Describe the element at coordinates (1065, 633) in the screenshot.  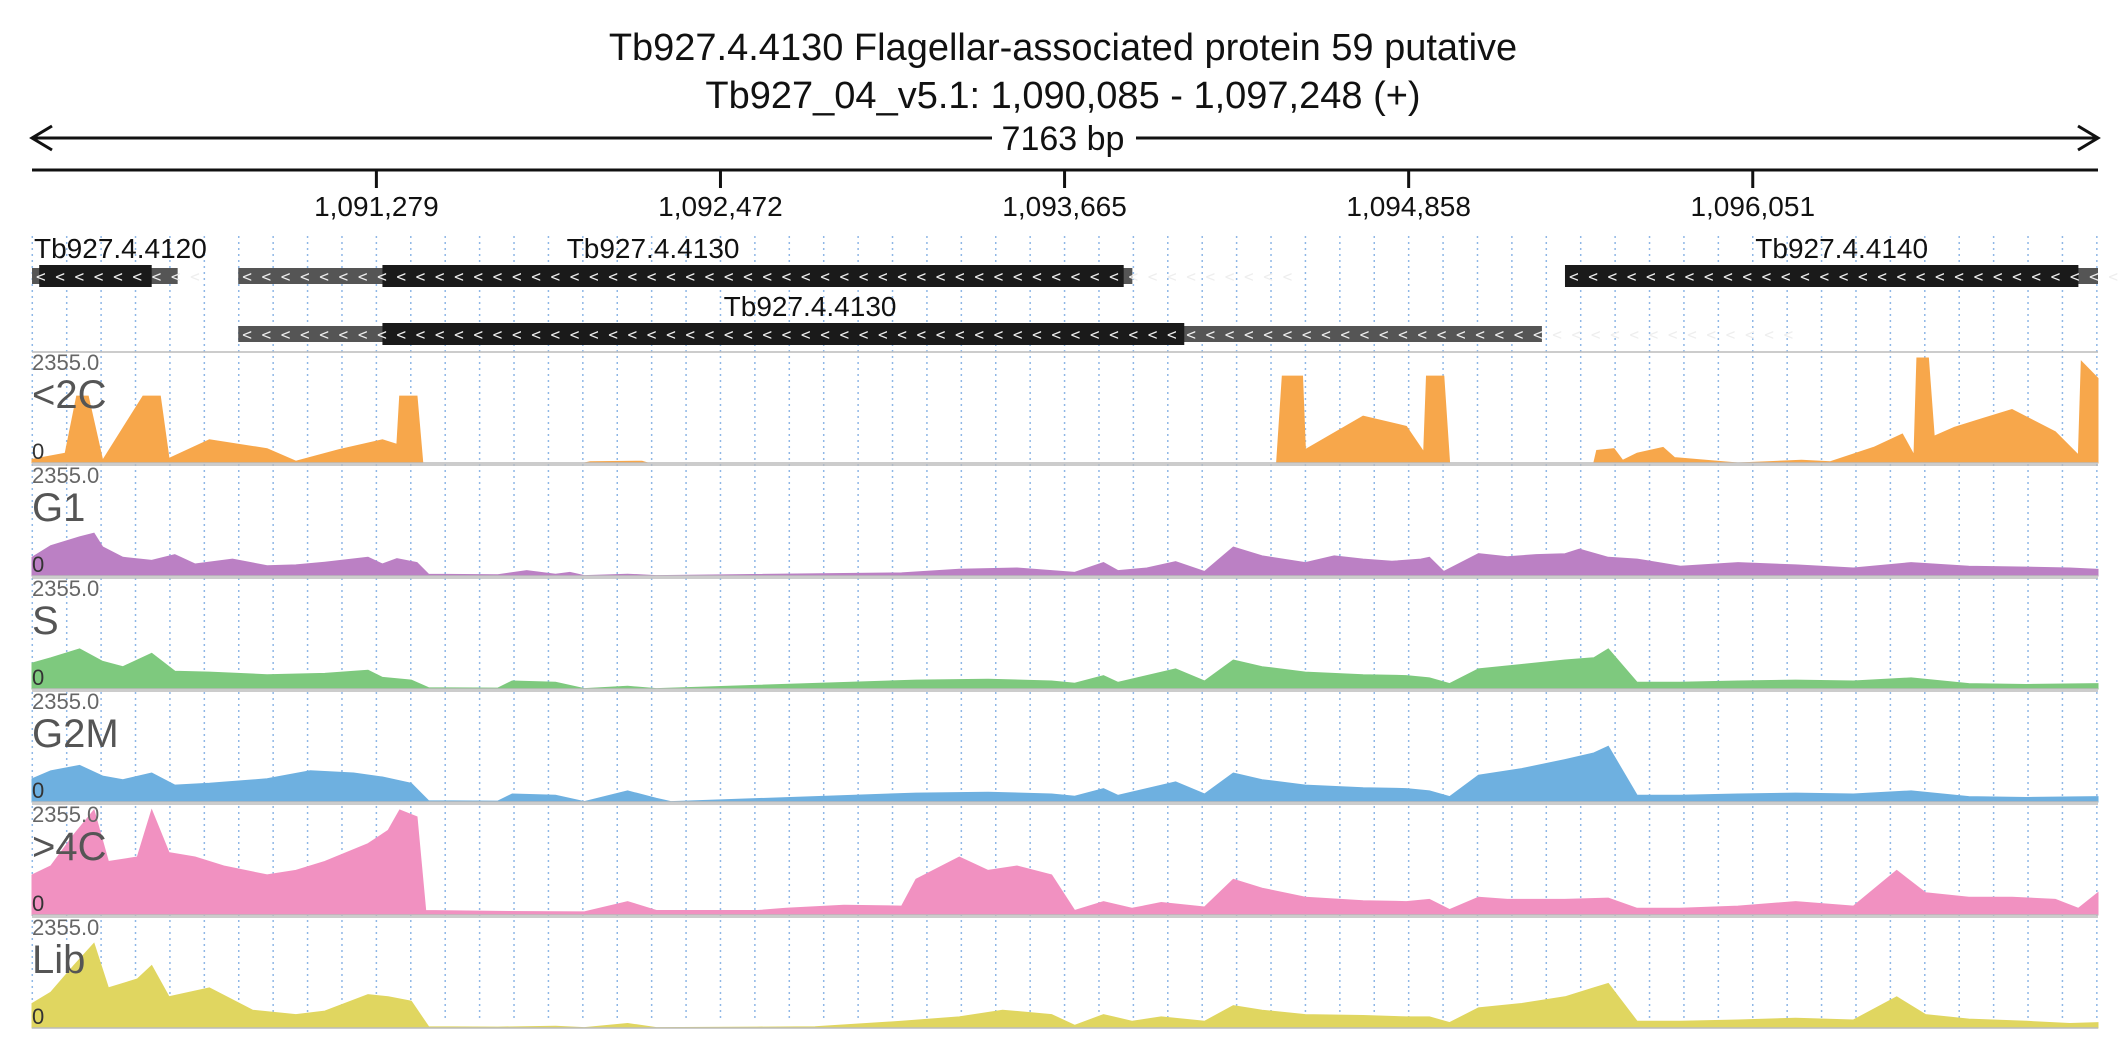
I see `track-2: 2355.0 0 S` at that location.